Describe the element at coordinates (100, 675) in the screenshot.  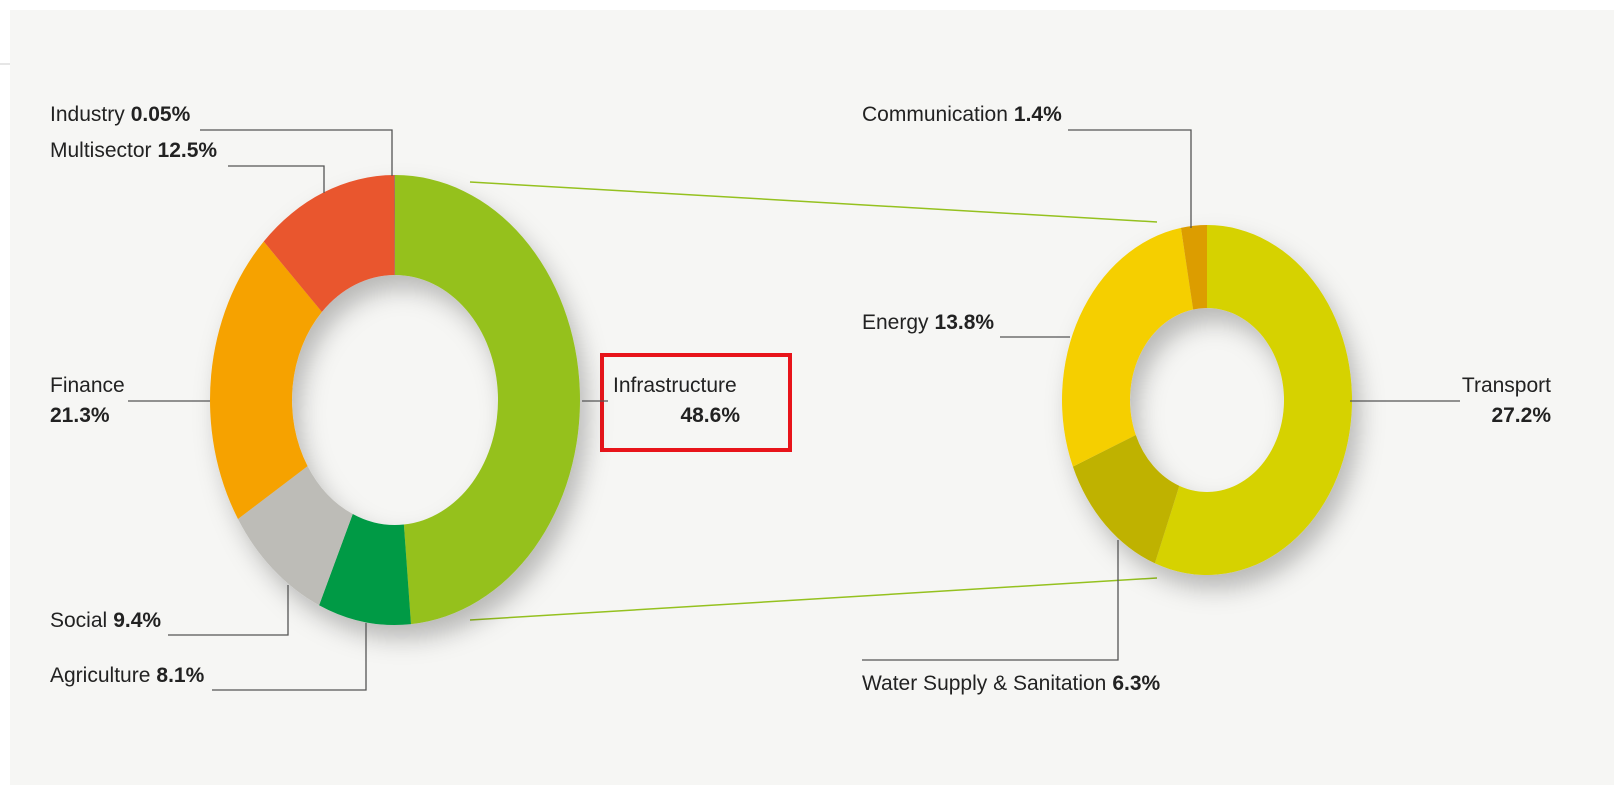
I see `category-label: Agriculture` at that location.